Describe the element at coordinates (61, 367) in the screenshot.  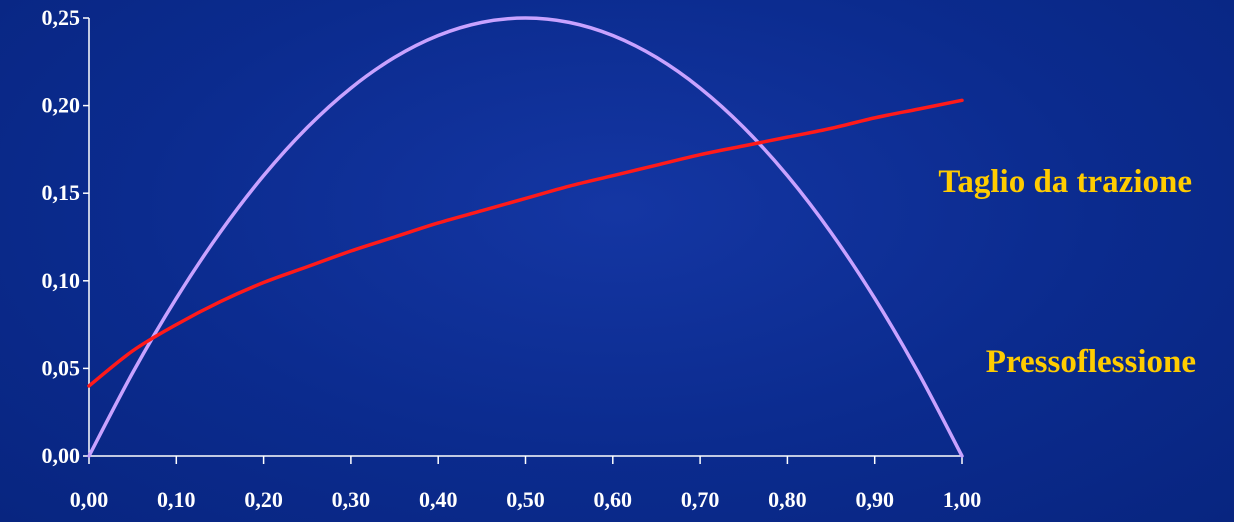
I see `y-tick-label: 0,05` at that location.